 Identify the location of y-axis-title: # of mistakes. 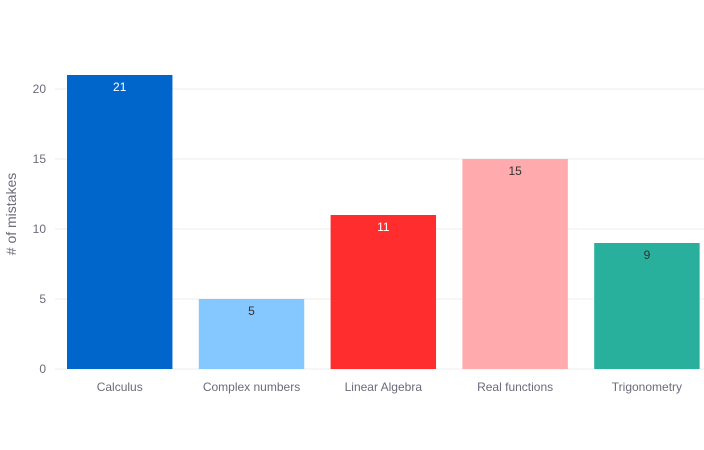
(11, 214).